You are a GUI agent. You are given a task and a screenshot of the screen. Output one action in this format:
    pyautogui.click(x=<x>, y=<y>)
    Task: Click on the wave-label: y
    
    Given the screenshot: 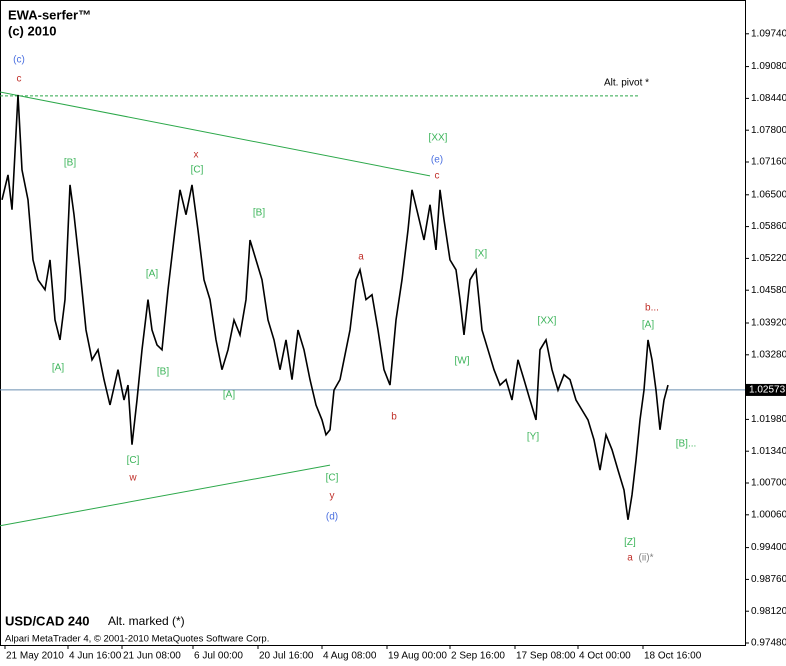 What is the action you would take?
    pyautogui.click(x=332, y=496)
    